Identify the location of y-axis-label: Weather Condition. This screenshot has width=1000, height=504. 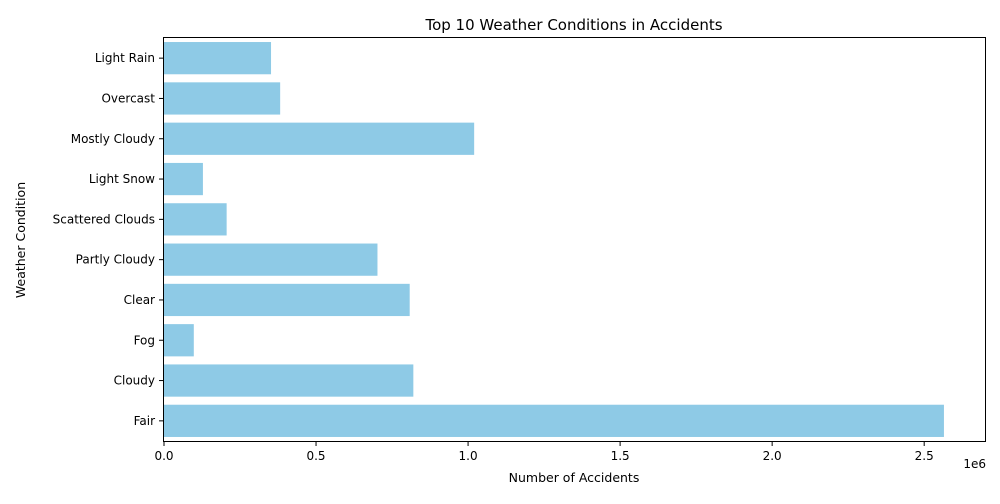
(20, 240).